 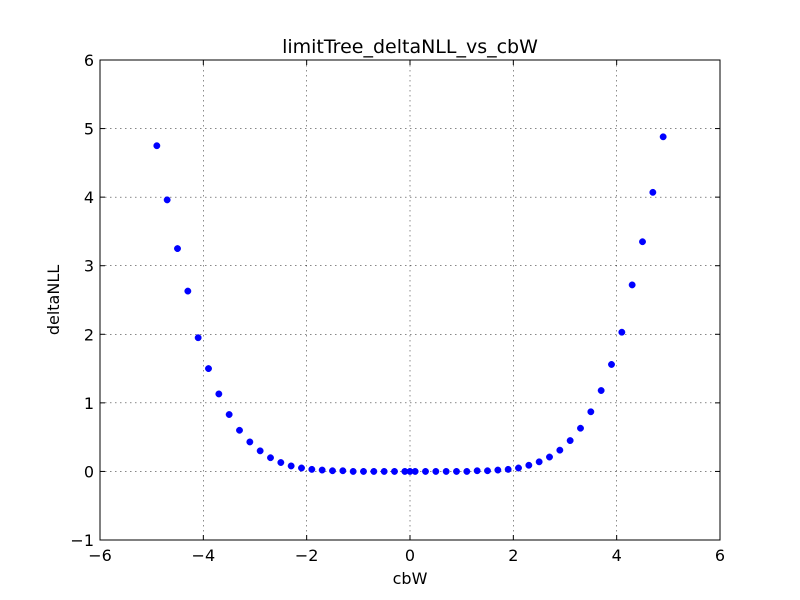 What do you see at coordinates (204, 555) in the screenshot?
I see `x-tick-label: −4` at bounding box center [204, 555].